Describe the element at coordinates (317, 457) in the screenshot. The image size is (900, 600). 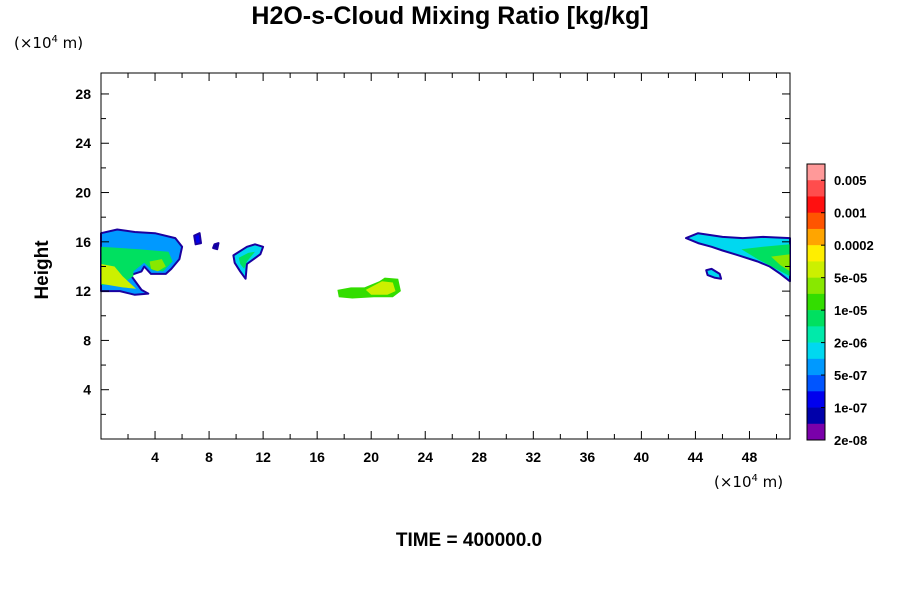
I see `x-tick-label: 16` at that location.